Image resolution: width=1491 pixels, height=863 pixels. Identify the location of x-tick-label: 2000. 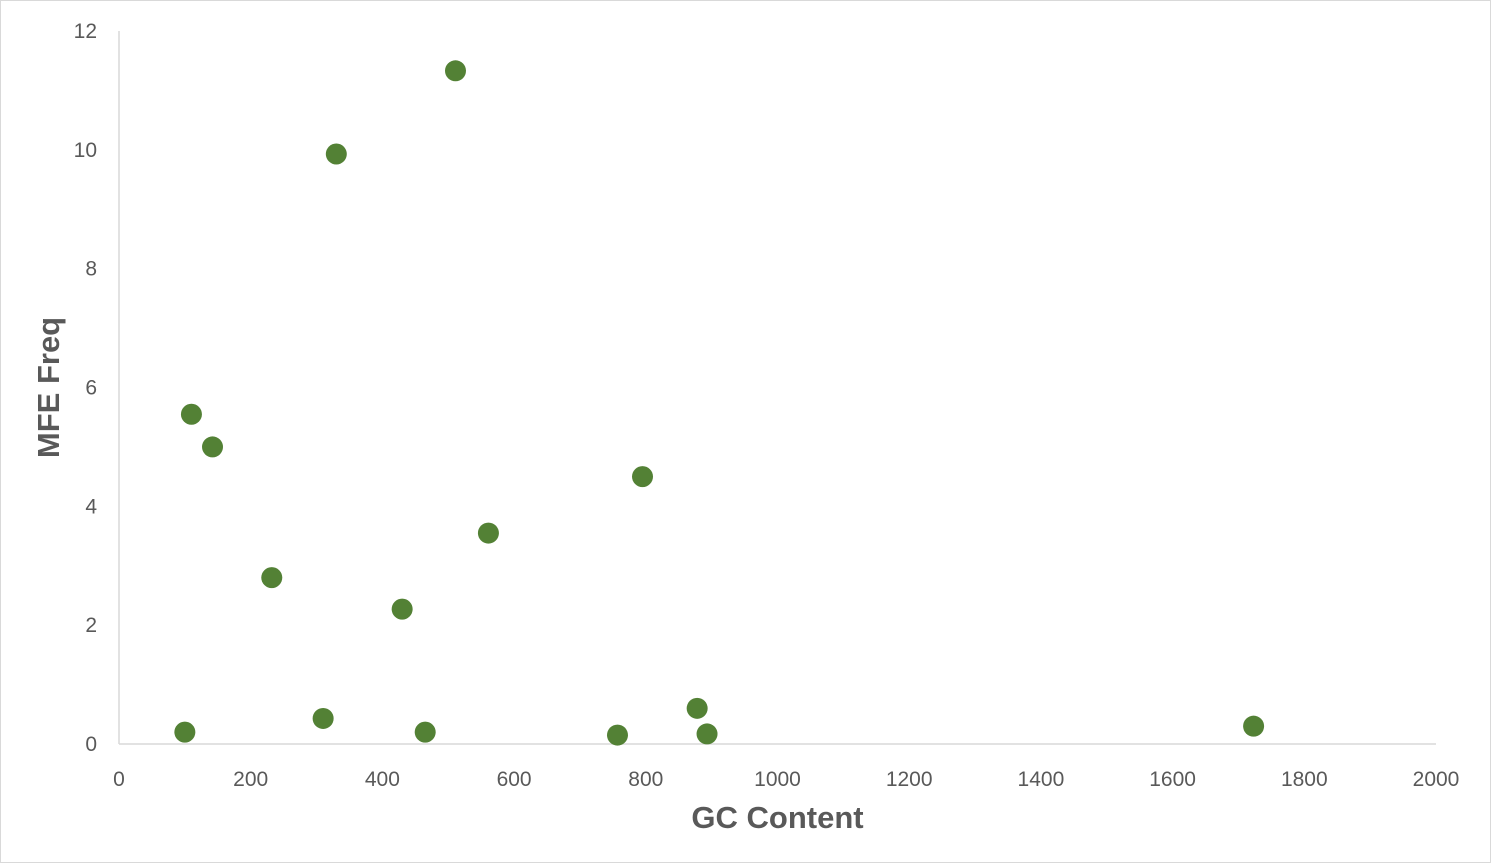
(1436, 779).